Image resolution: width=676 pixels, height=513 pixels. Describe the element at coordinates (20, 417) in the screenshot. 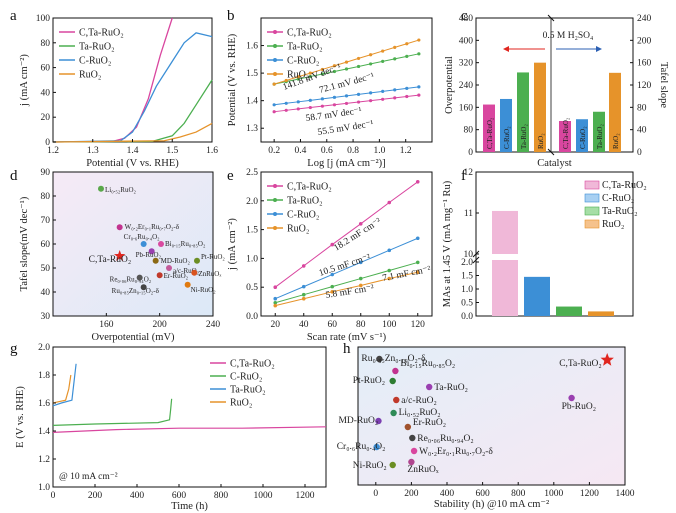

I see `y-axis-label: E (V vs. RHE)` at that location.